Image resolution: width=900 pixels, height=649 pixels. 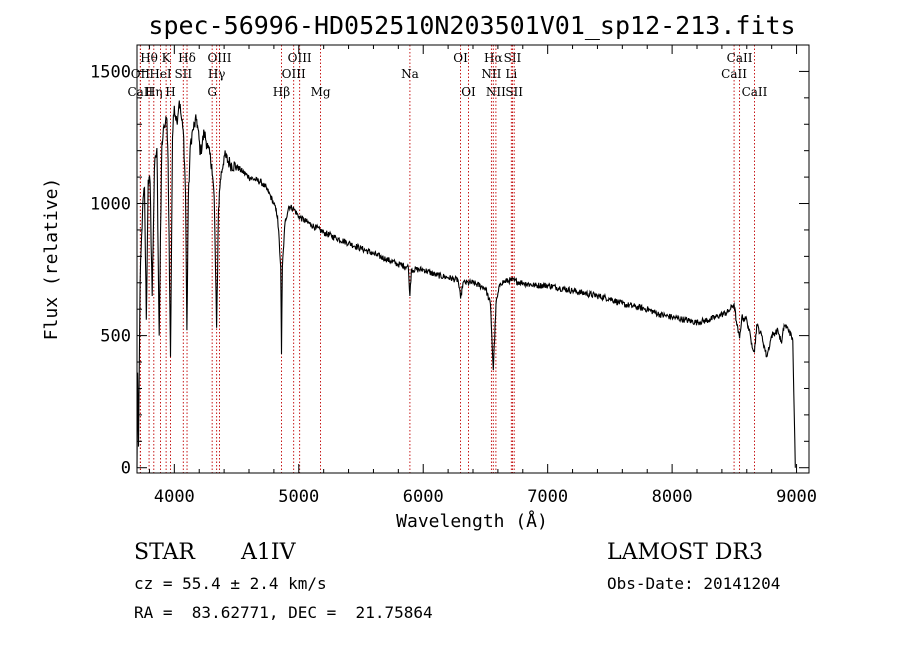 What do you see at coordinates (187, 58) in the screenshot?
I see `spectral-line-label: Hδ` at bounding box center [187, 58].